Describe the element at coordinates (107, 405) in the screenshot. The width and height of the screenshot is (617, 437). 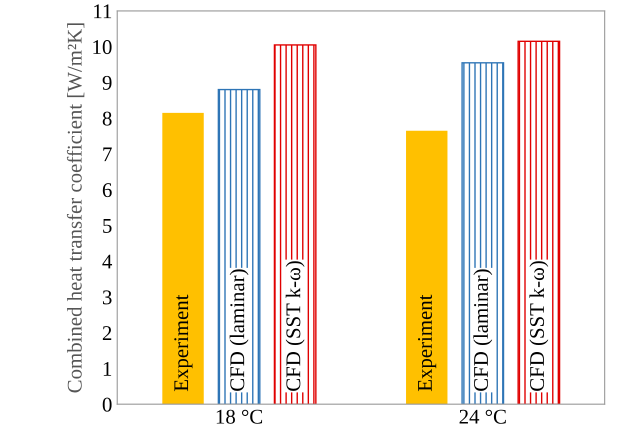
I see `y-tick-label: 0` at that location.